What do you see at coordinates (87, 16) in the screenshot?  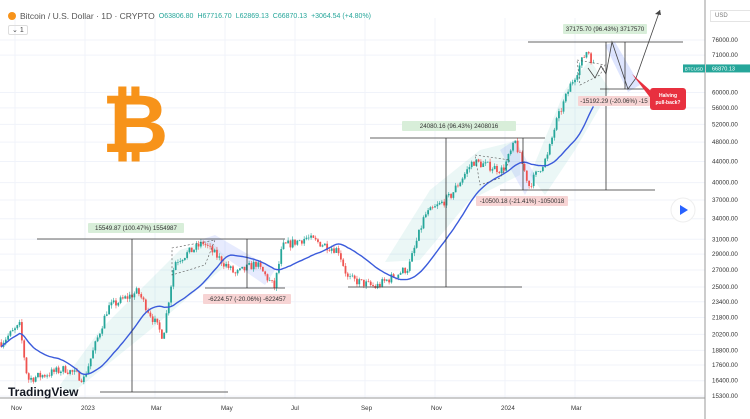 I see `symbol-title: Bitcoin / U.S. Dollar · 1D · CRYPTO` at bounding box center [87, 16].